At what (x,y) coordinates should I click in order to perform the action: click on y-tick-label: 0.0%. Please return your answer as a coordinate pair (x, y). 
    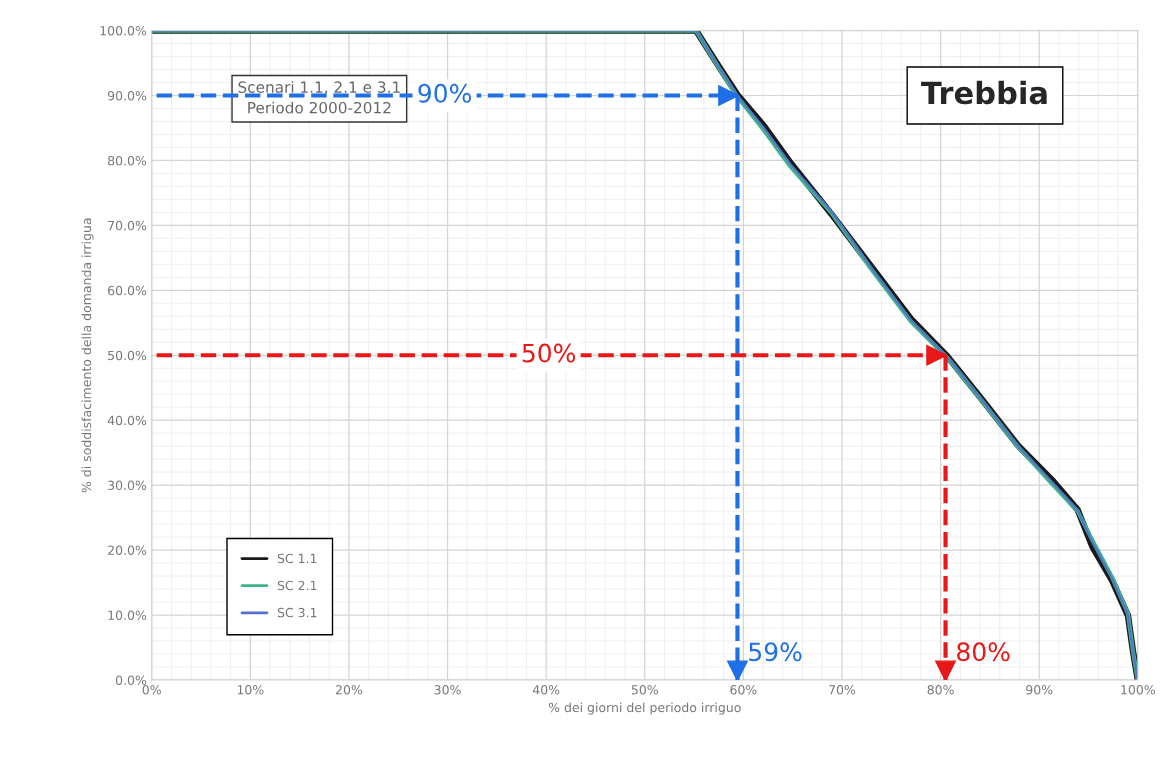
    Looking at the image, I should click on (131, 680).